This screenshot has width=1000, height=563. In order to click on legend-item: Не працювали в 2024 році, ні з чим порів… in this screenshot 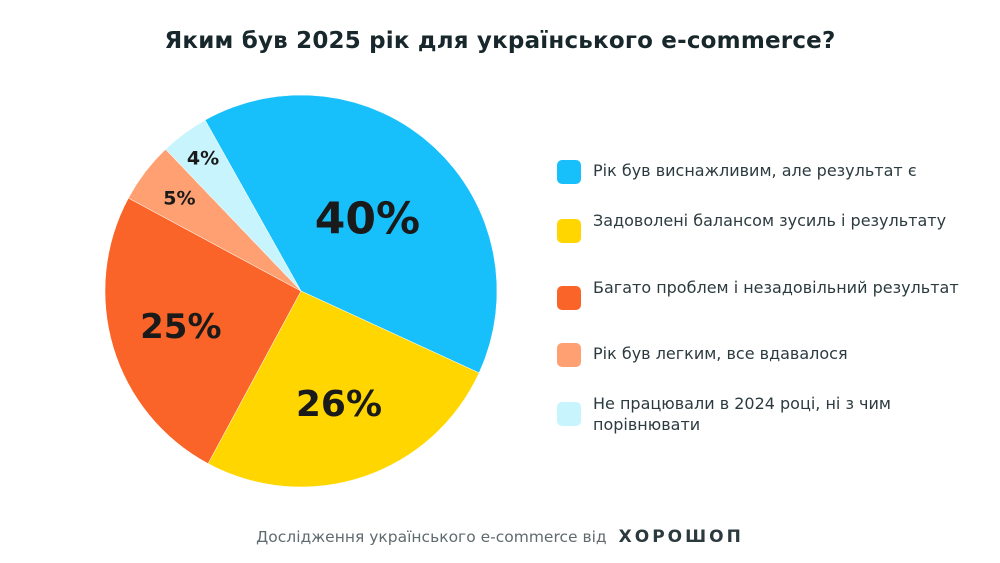, I will do `click(760, 414)`.